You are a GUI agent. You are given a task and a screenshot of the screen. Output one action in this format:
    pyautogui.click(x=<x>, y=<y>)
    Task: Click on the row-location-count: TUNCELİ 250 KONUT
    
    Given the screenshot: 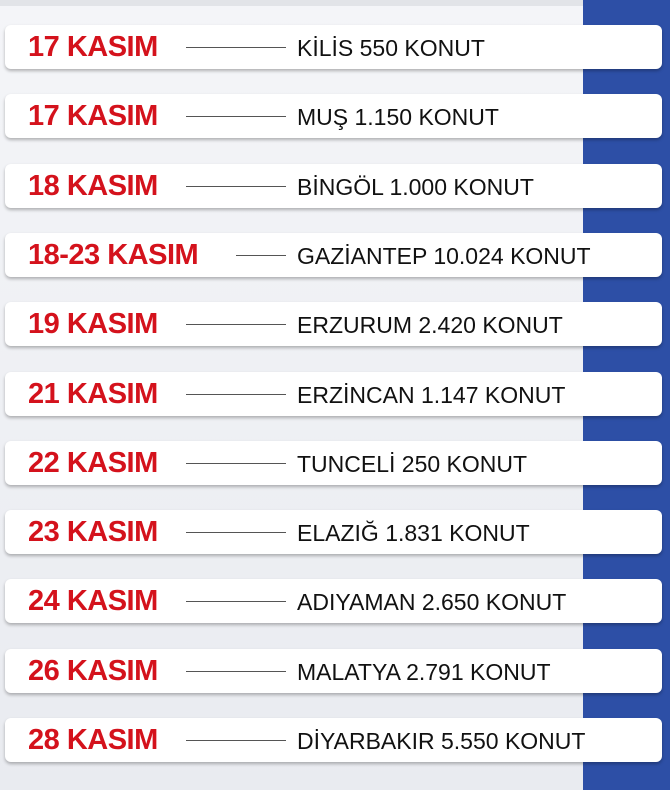 What is the action you would take?
    pyautogui.click(x=412, y=463)
    